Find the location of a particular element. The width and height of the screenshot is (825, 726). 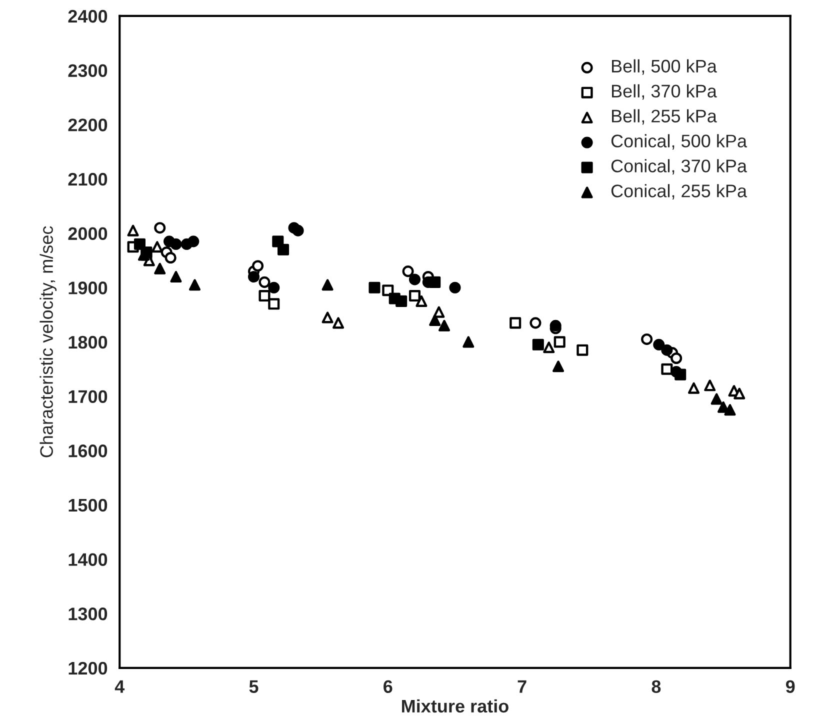

x-tick-label: 6 is located at coordinates (388, 686).